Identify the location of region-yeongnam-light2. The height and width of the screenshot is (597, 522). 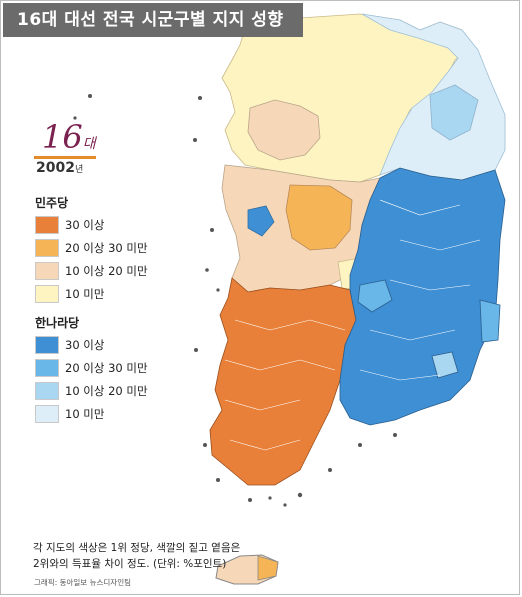
(445, 365).